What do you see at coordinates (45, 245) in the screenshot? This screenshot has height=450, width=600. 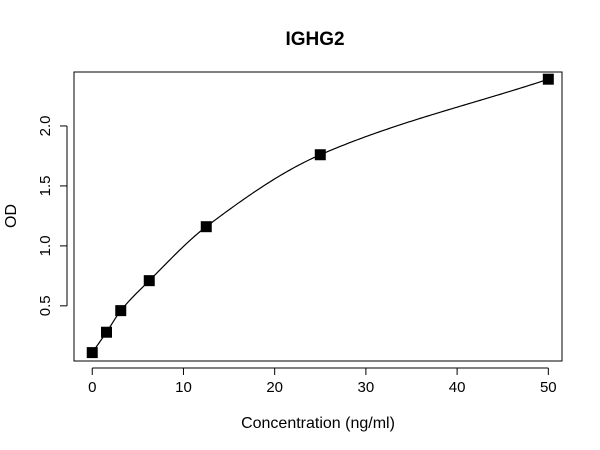 I see `y-tick-label: 1.0` at bounding box center [45, 245].